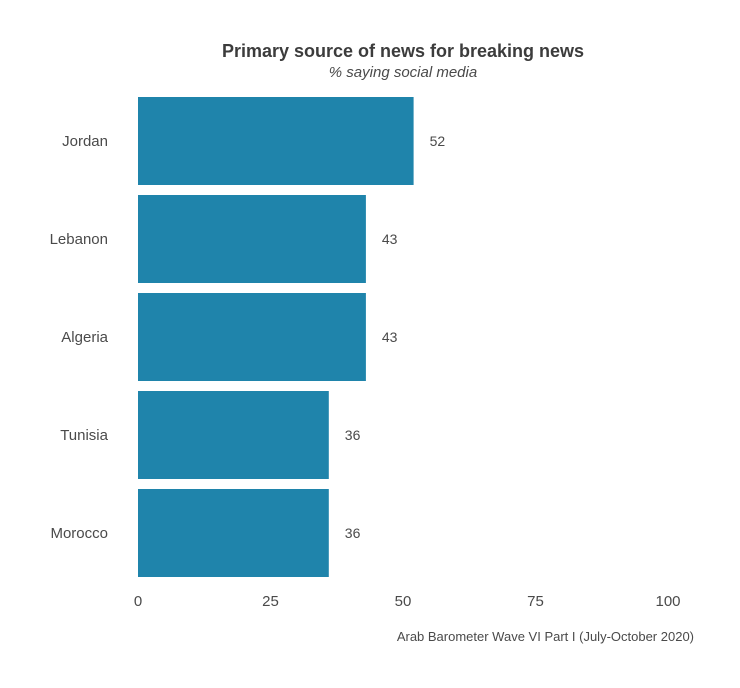 The width and height of the screenshot is (740, 688). I want to click on value-label-algeria: 43, so click(390, 337).